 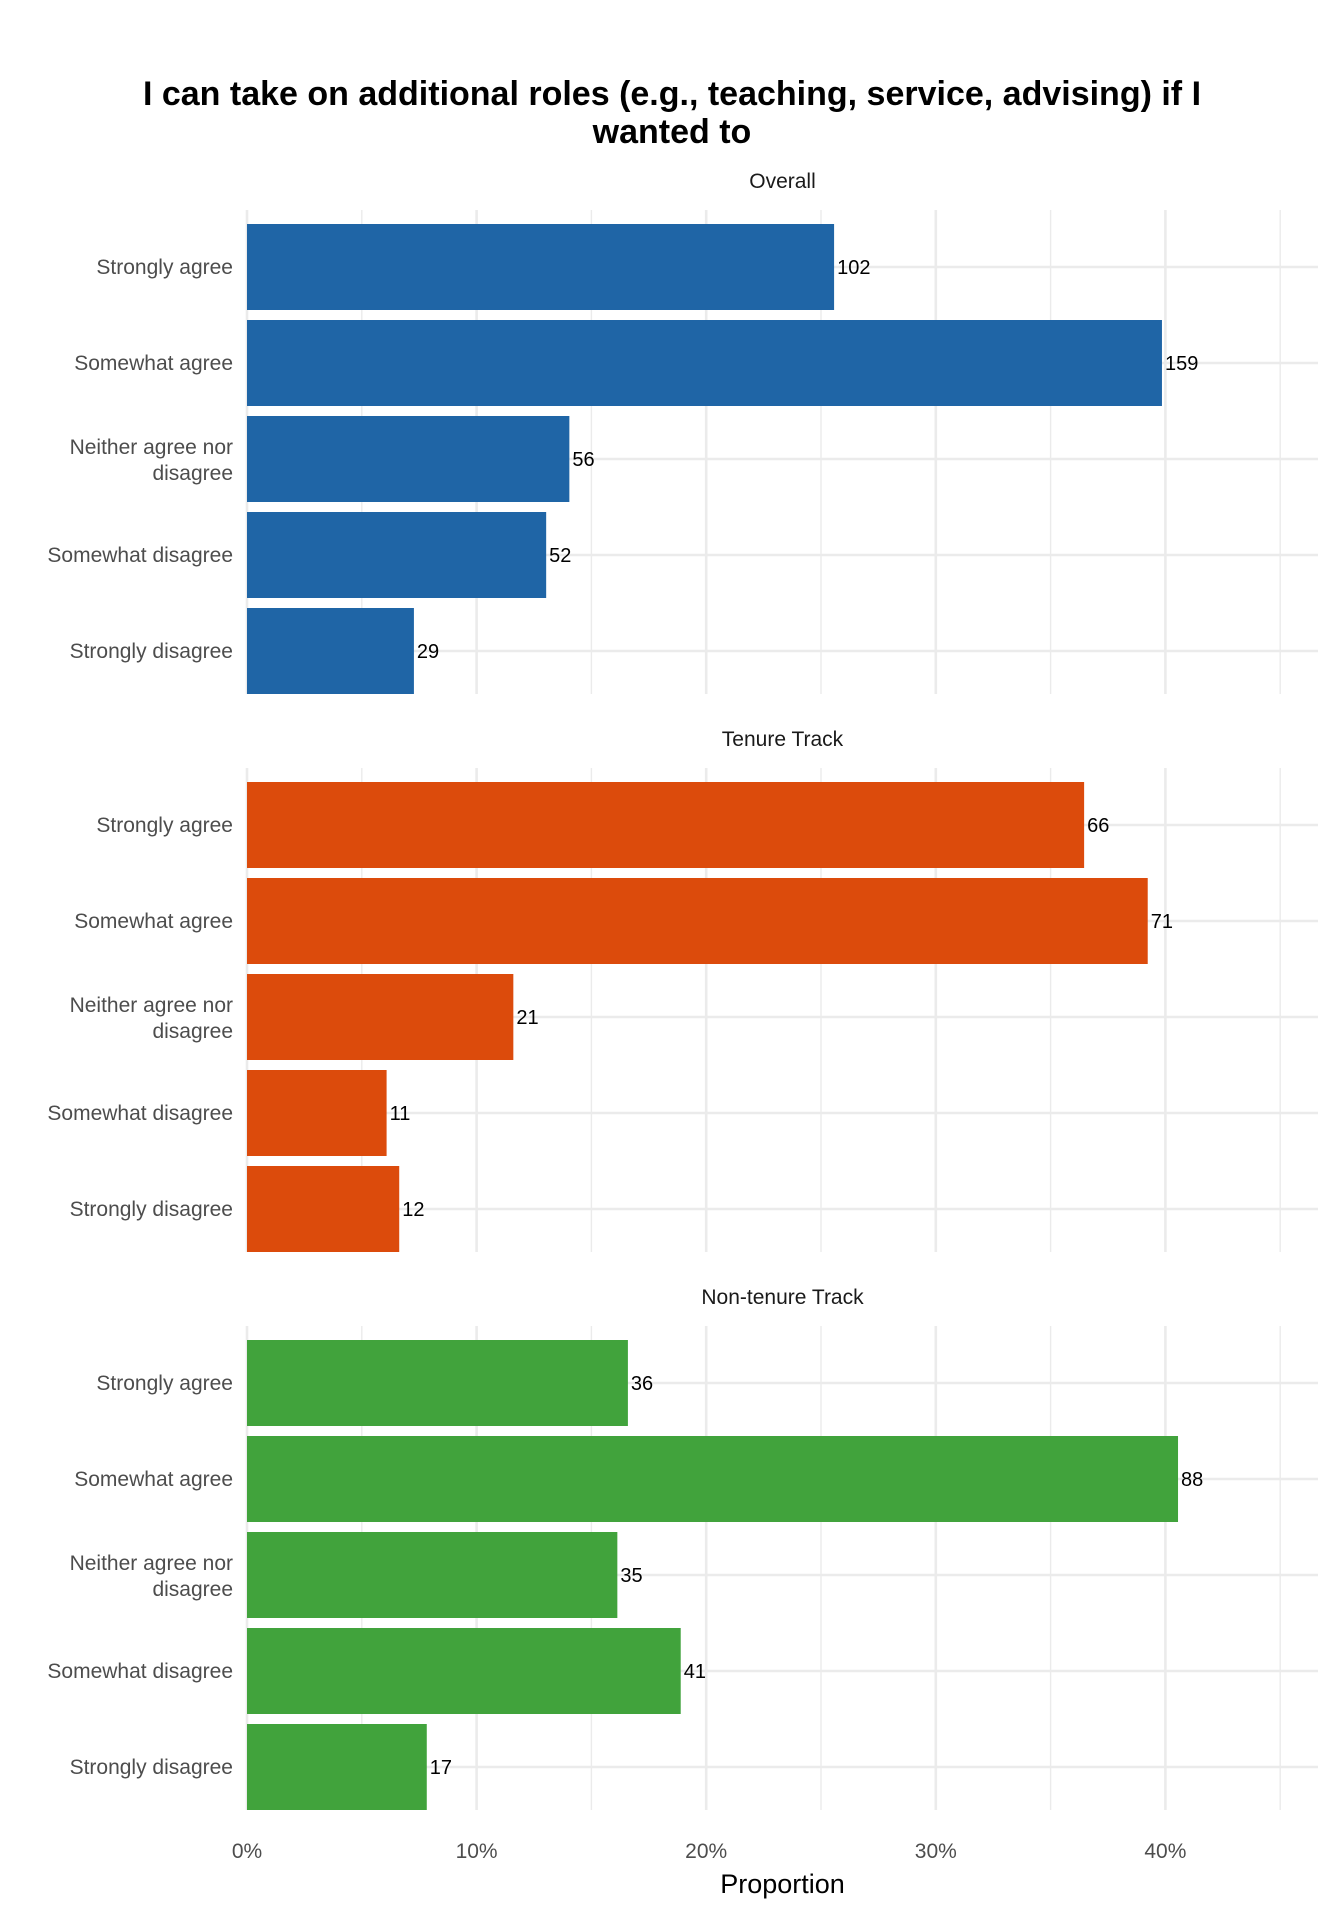 What do you see at coordinates (1162, 922) in the screenshot?
I see `bar-data-label: 71` at bounding box center [1162, 922].